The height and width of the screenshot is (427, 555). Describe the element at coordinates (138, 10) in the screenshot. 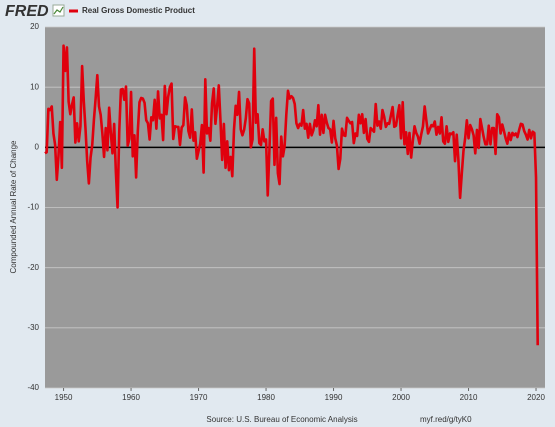

I see `legend-label: Real Gross Domestic Product` at that location.